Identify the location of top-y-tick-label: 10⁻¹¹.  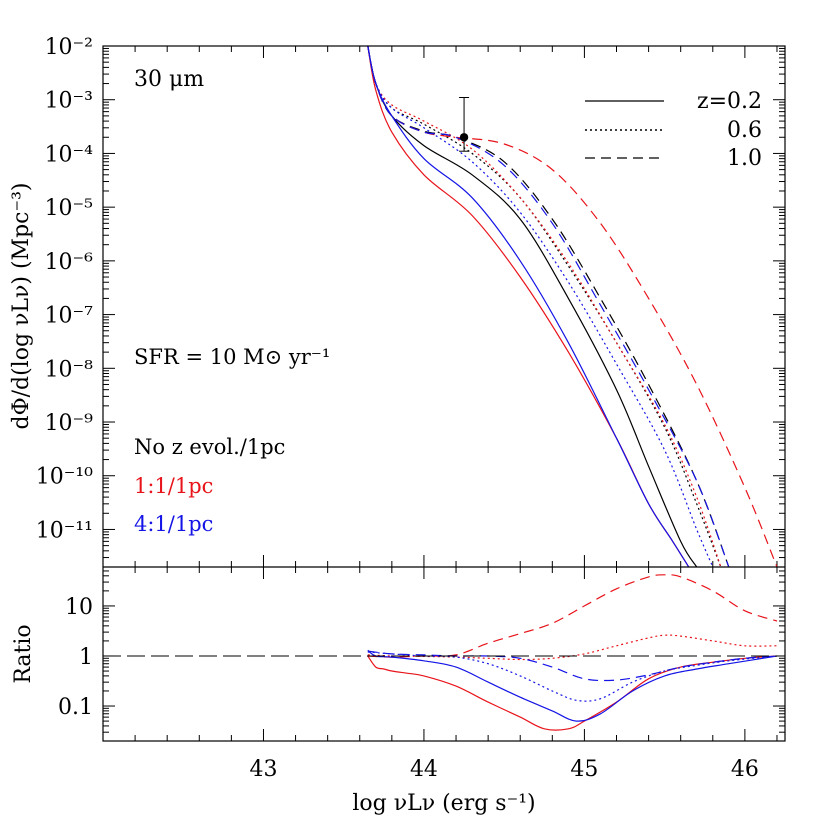
(64, 530).